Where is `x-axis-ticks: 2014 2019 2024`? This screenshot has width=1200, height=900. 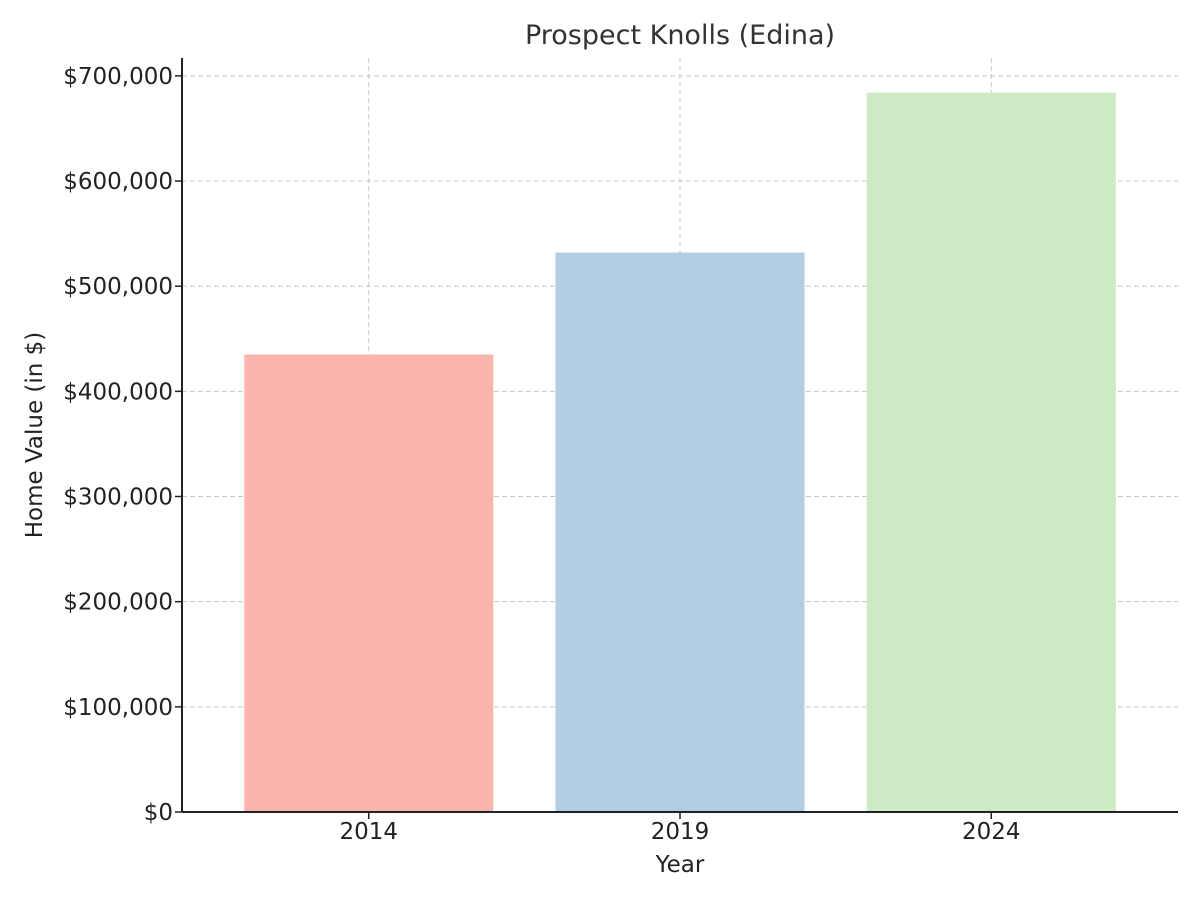
x-axis-ticks: 2014 2019 2024 is located at coordinates (680, 828).